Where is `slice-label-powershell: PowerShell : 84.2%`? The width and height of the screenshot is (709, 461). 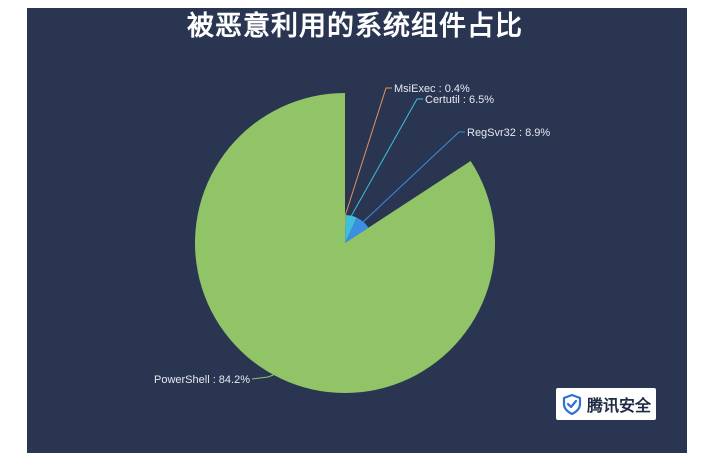 slice-label-powershell: PowerShell : 84.2% is located at coordinates (202, 380).